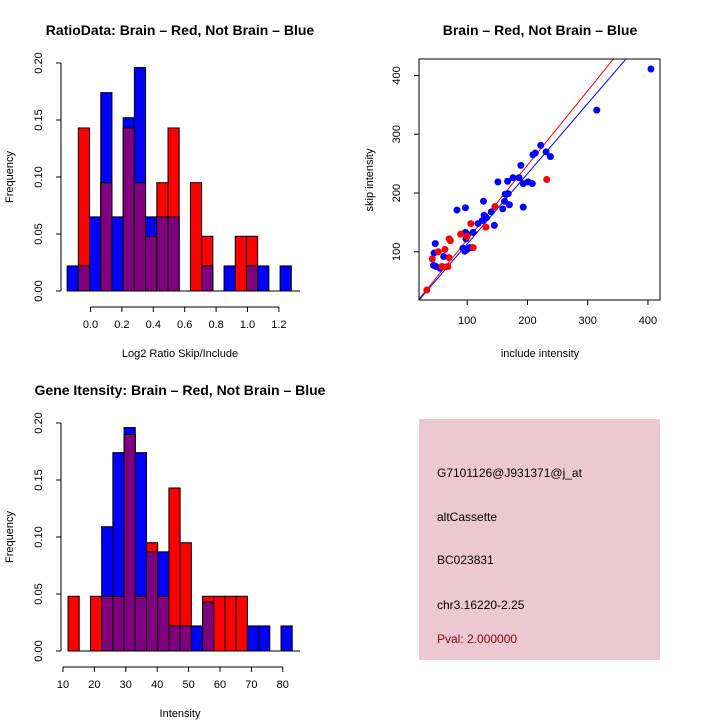 The height and width of the screenshot is (720, 720). I want to click on y-tick-label: 0.20, so click(39, 62).